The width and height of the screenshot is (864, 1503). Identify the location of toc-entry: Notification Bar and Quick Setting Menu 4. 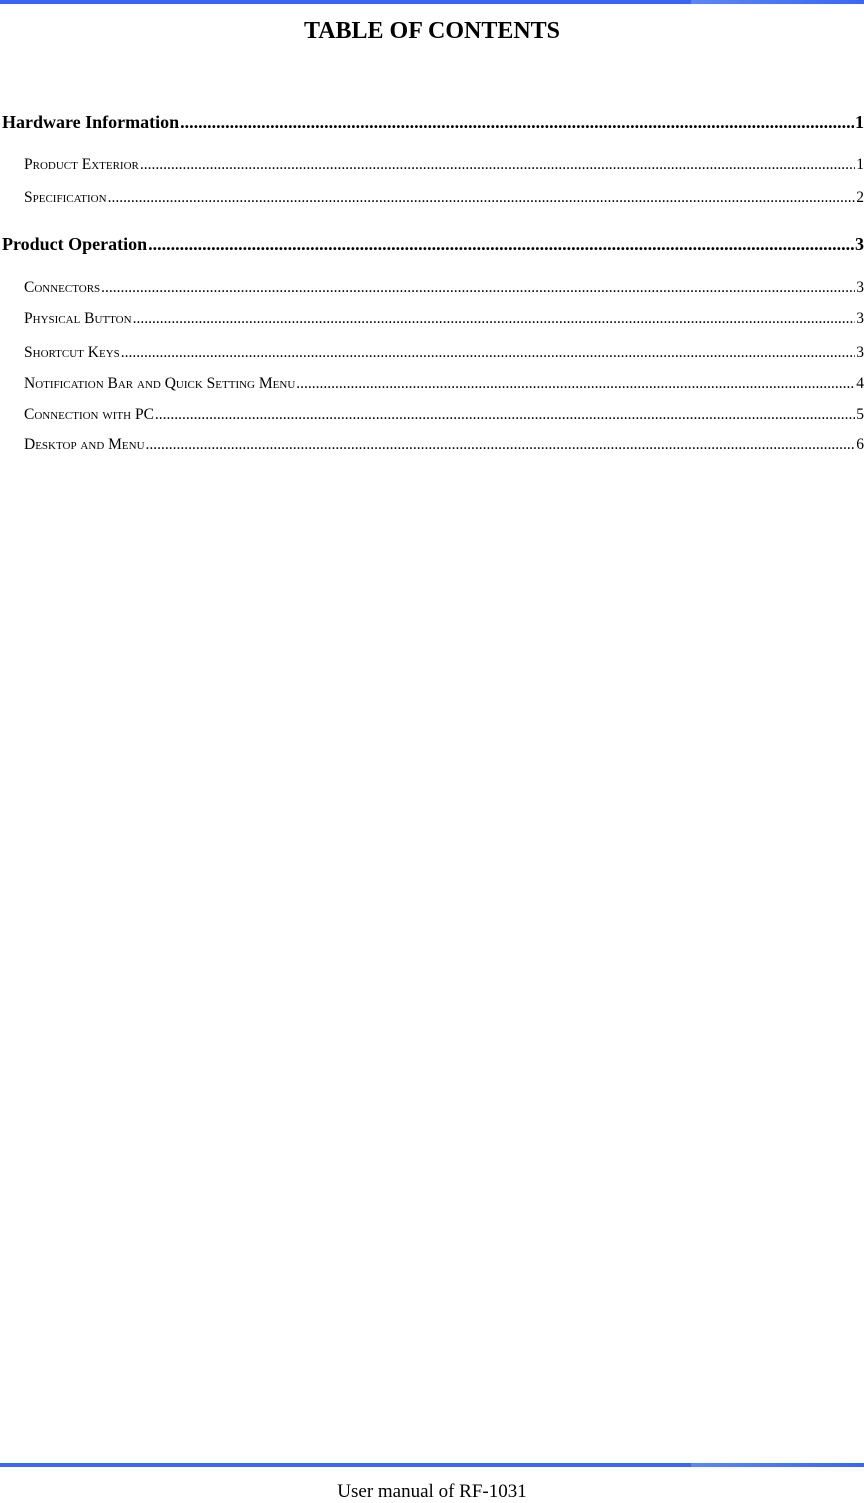
(444, 384).